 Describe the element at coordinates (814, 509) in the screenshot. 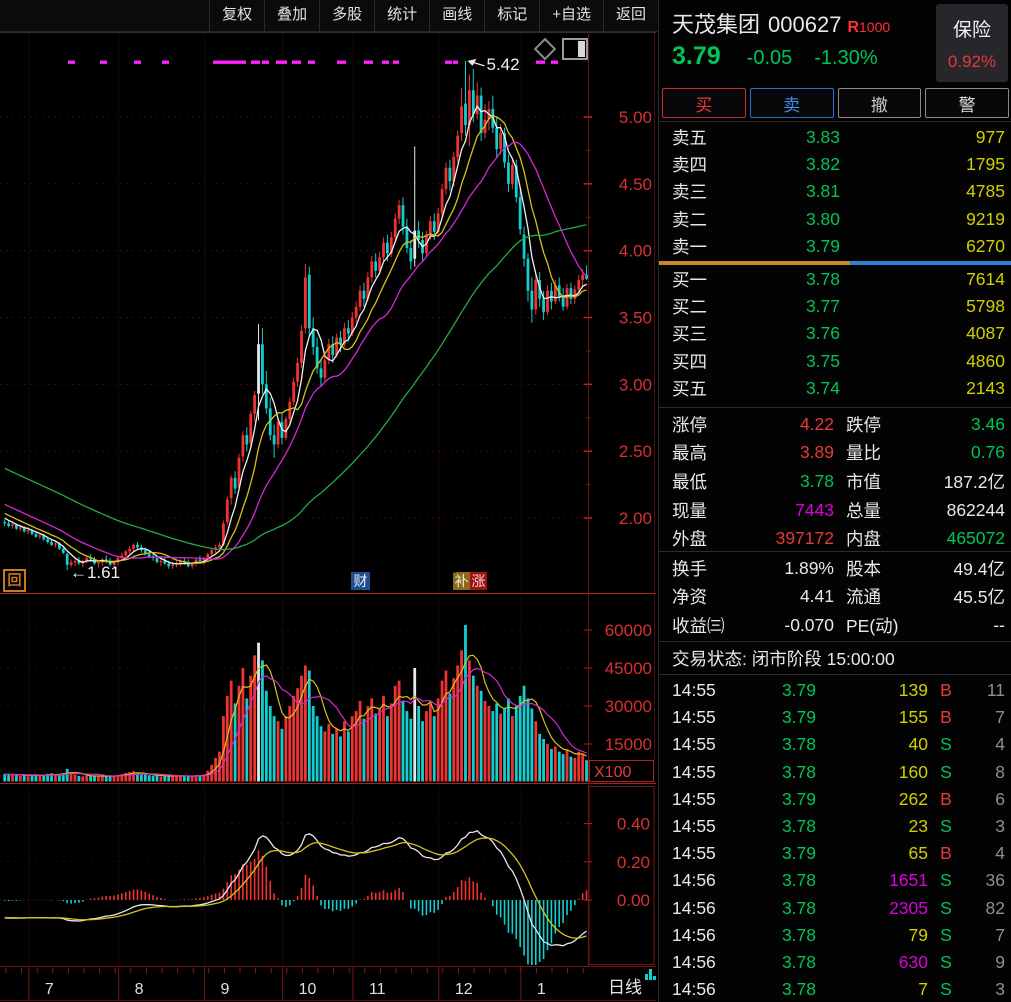

I see `stat-value: 7443` at that location.